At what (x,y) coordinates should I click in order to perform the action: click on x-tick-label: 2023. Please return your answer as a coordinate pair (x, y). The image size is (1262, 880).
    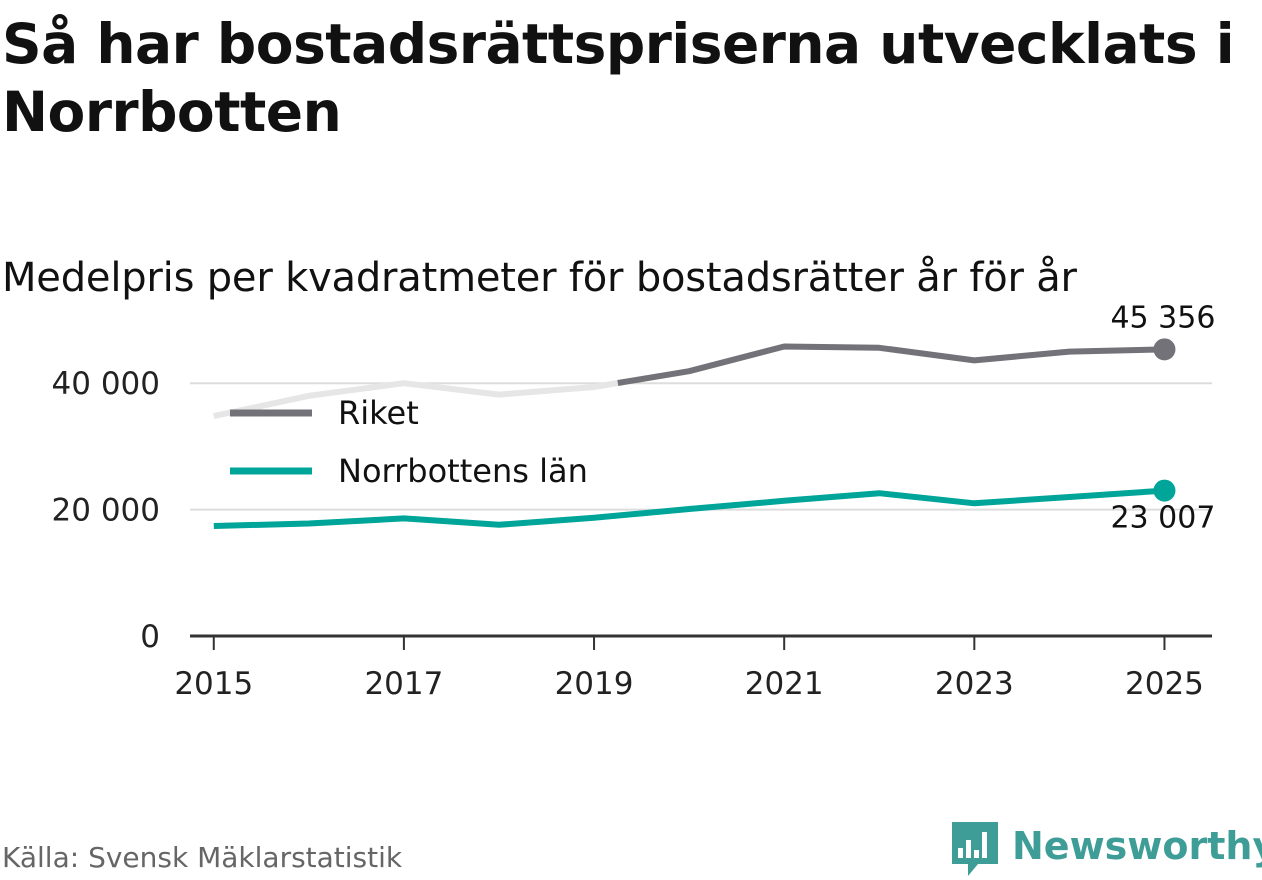
    Looking at the image, I should click on (974, 684).